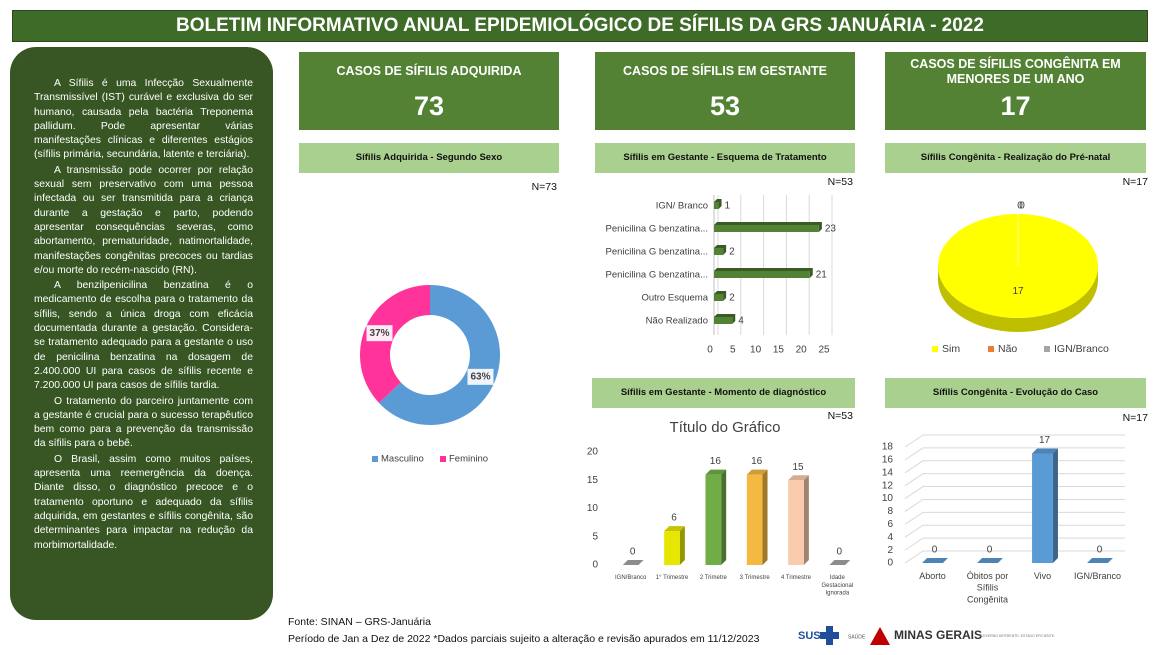 Image resolution: width=1160 pixels, height=655 pixels. Describe the element at coordinates (880, 636) in the screenshot. I see `logo-mark` at that location.